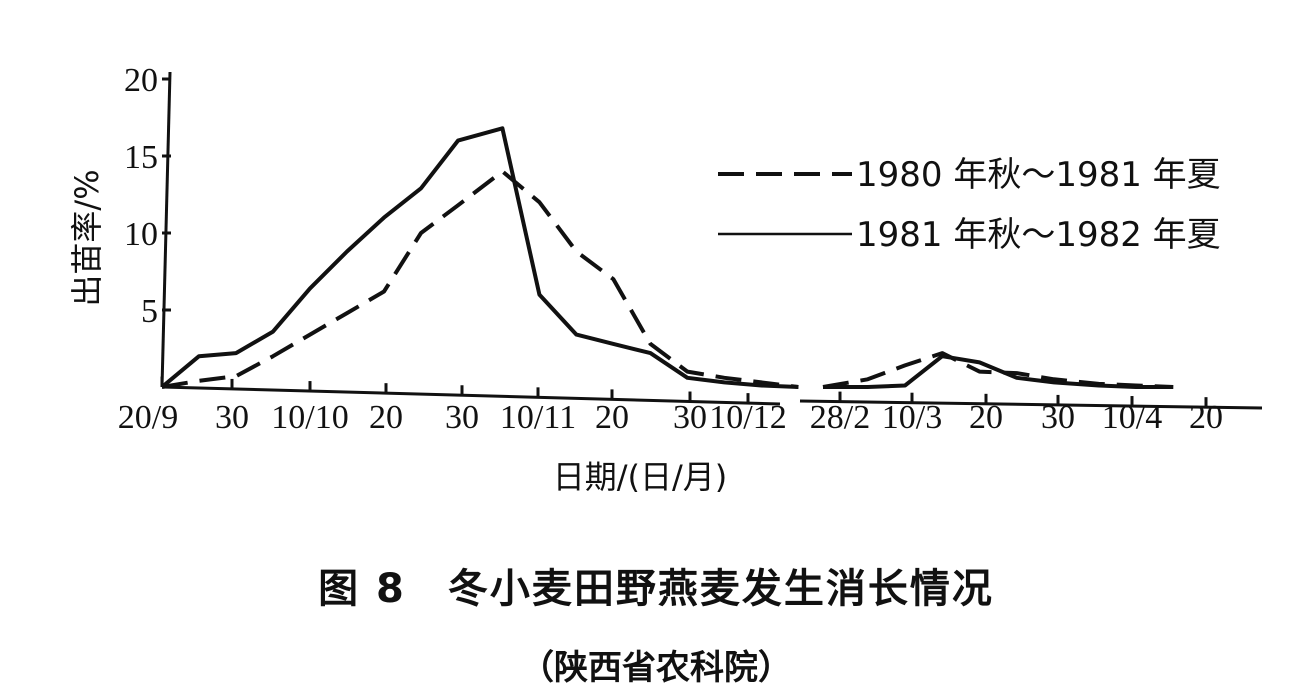  Describe the element at coordinates (656, 668) in the screenshot. I see `figure-source: （陕西省农科院）` at that location.